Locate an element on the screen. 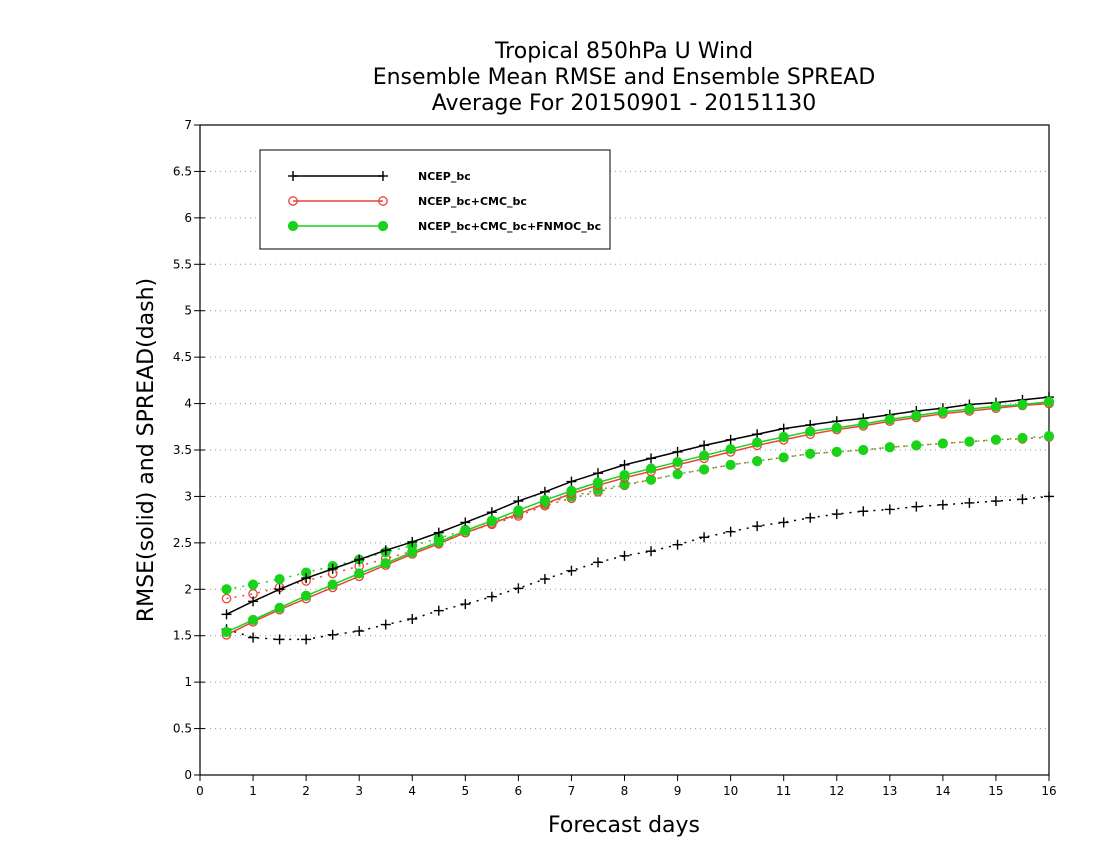 The width and height of the screenshot is (1100, 850). y-tick-label: 7 is located at coordinates (188, 125).